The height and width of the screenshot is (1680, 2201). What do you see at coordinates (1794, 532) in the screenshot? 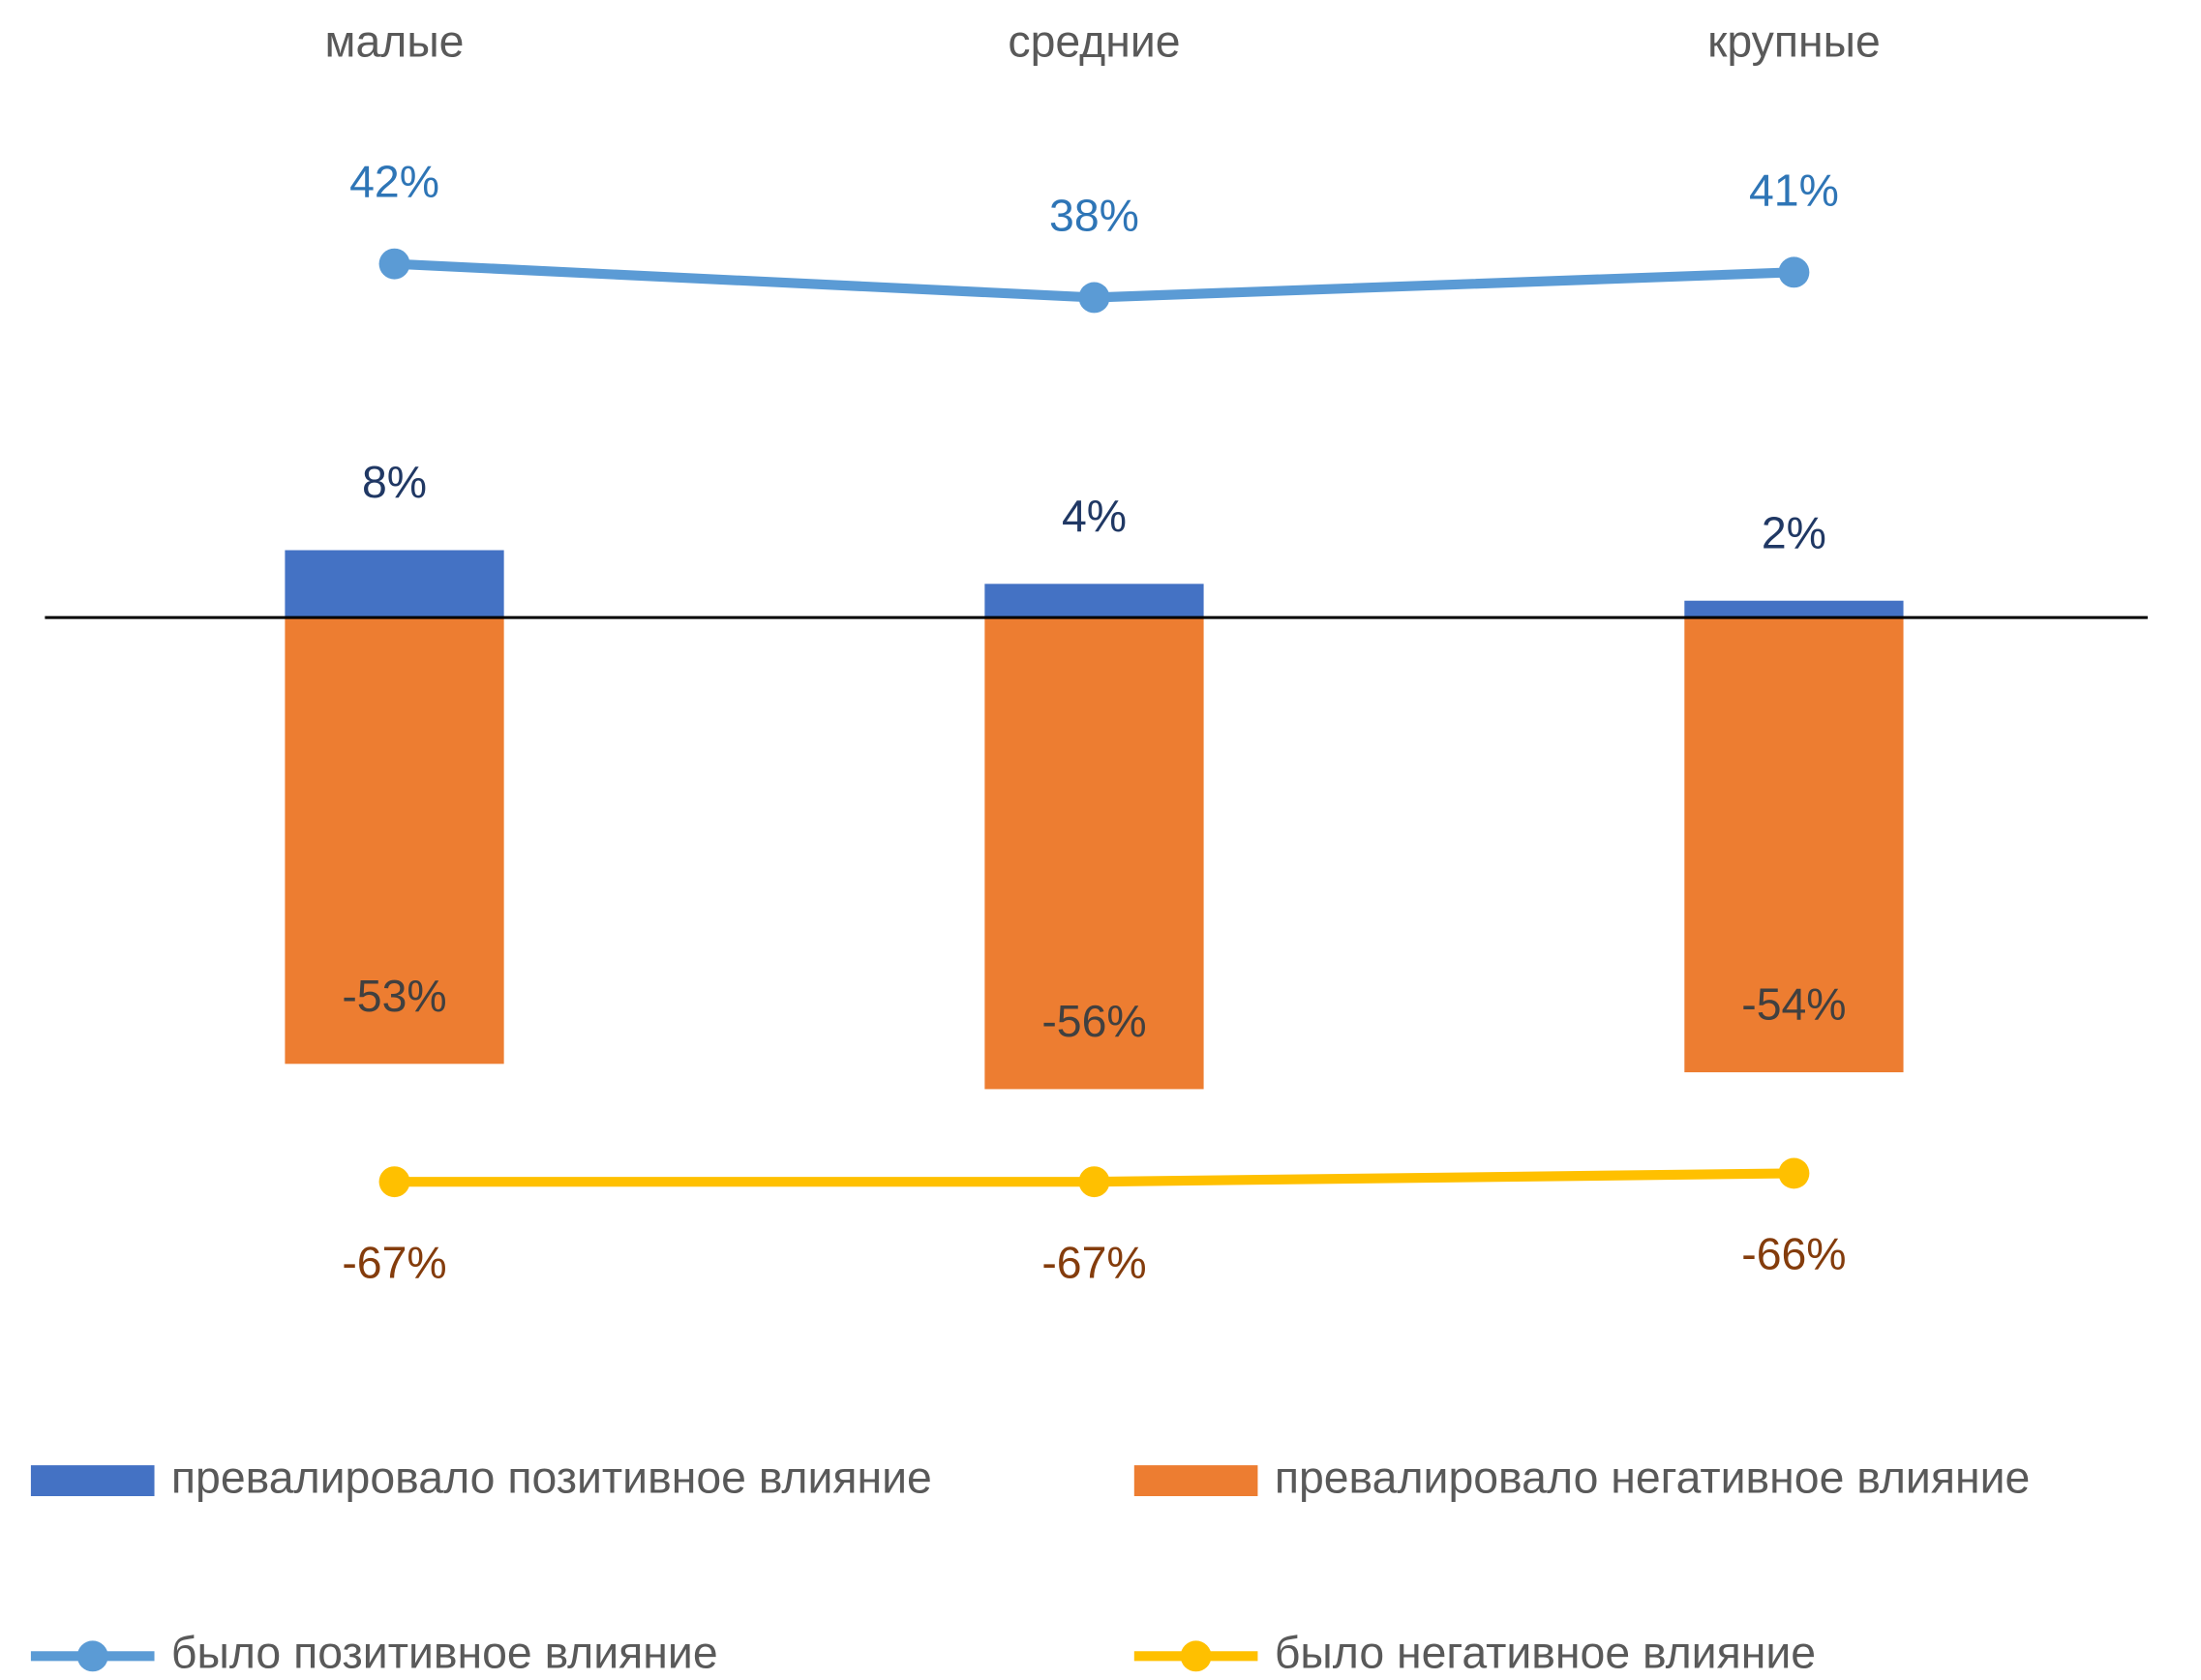
I see `data-label: 2%` at bounding box center [1794, 532].